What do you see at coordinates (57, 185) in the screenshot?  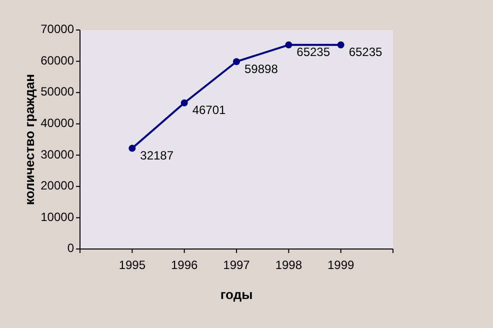 I see `y-tick-label: 20000` at bounding box center [57, 185].